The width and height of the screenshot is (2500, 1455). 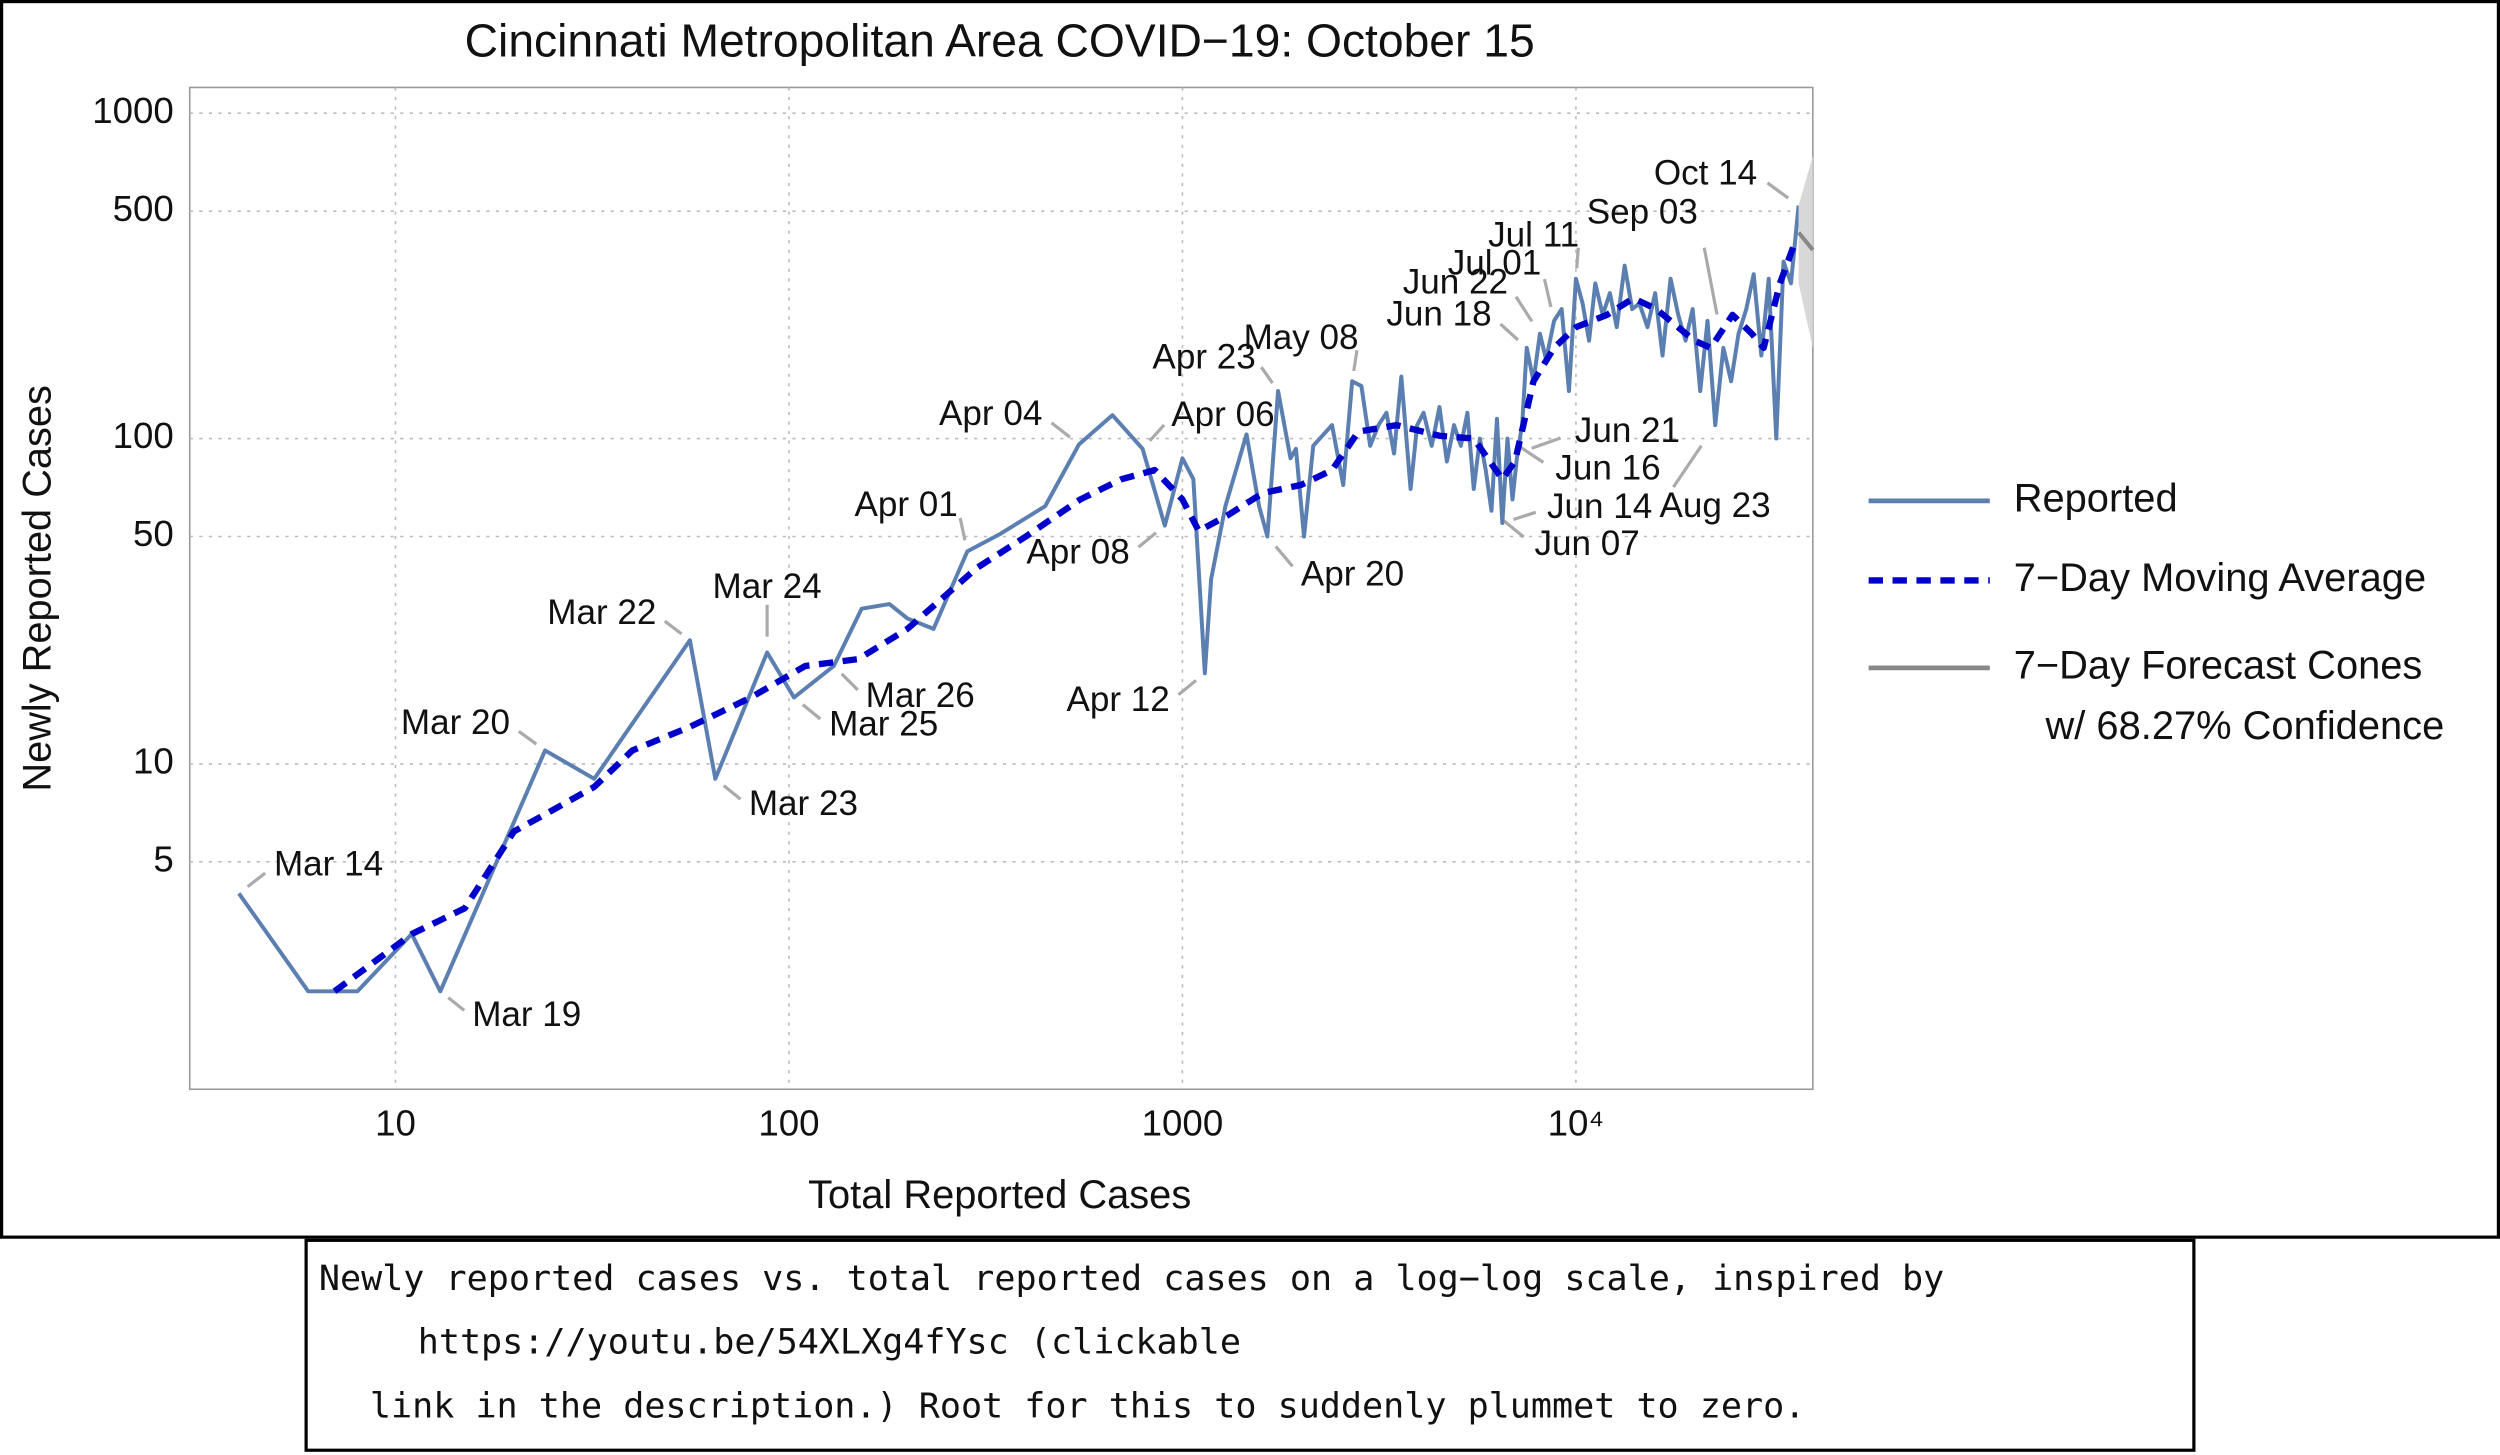 I want to click on caption-box, so click(x=1250, y=1345).